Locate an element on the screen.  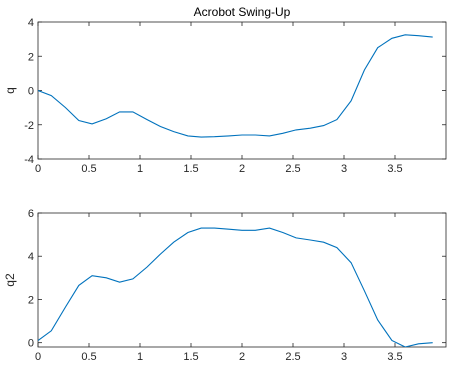
y-tick-label: -4 is located at coordinates (29, 160).